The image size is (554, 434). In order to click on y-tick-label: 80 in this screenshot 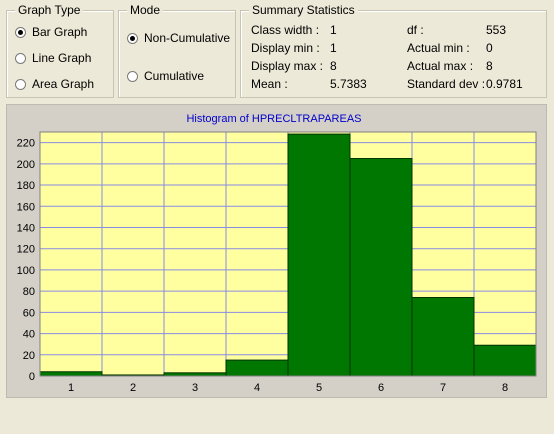, I will do `click(29, 292)`.